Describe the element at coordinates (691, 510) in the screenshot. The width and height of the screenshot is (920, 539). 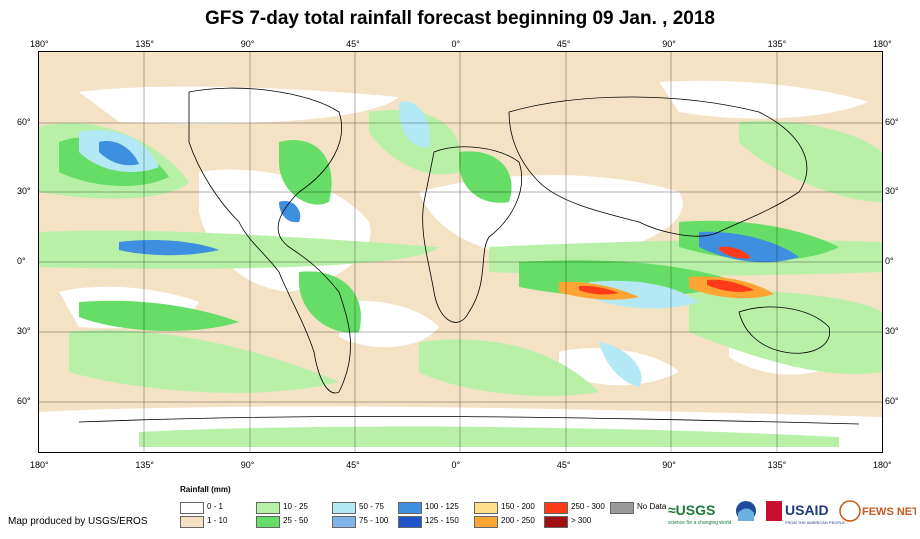
I see `usgs-logo: ≈USGS` at that location.